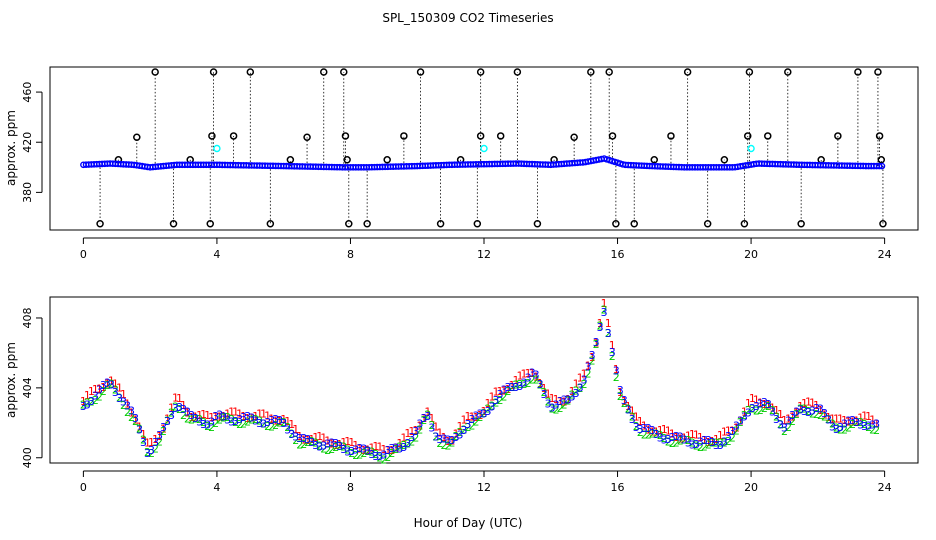  Describe the element at coordinates (751, 487) in the screenshot. I see `bottom-x-tick-label: 20` at that location.